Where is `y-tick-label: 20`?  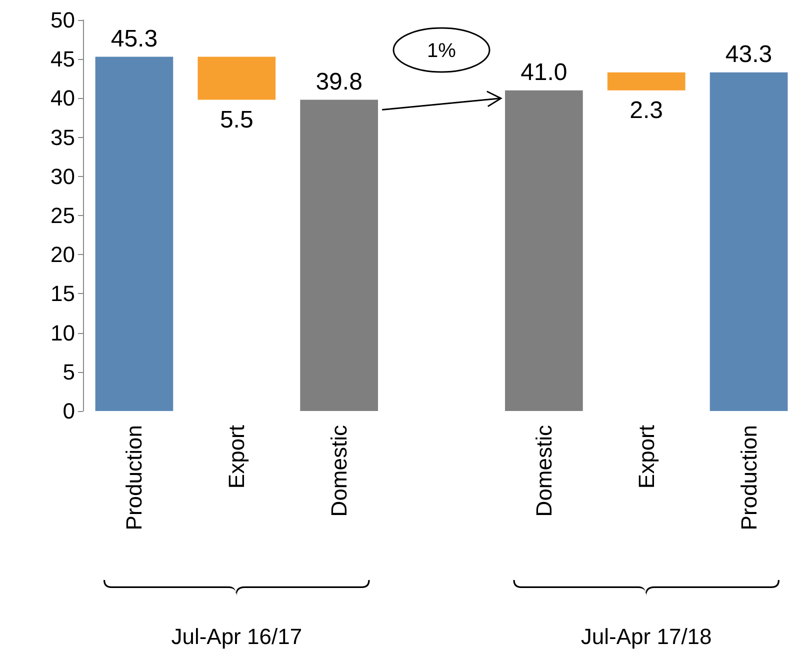
y-tick-label: 20 is located at coordinates (62, 255).